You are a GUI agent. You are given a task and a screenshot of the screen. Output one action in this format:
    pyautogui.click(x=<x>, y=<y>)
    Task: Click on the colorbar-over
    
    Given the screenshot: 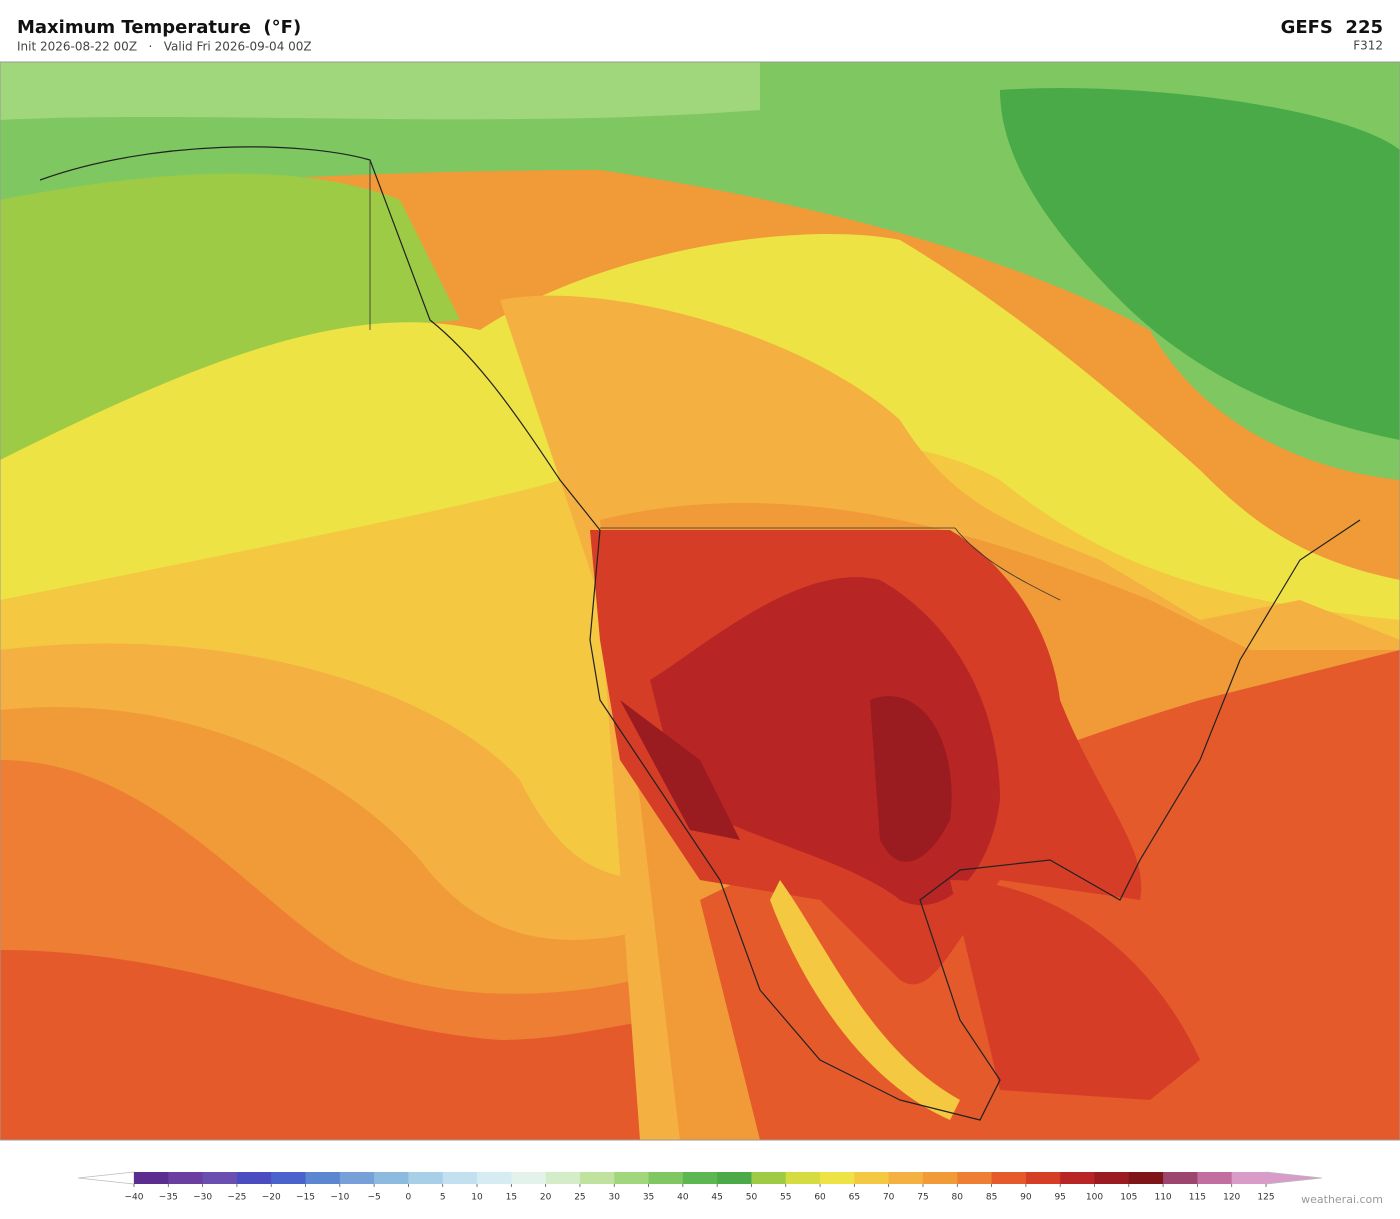 What is the action you would take?
    pyautogui.click(x=1294, y=1178)
    